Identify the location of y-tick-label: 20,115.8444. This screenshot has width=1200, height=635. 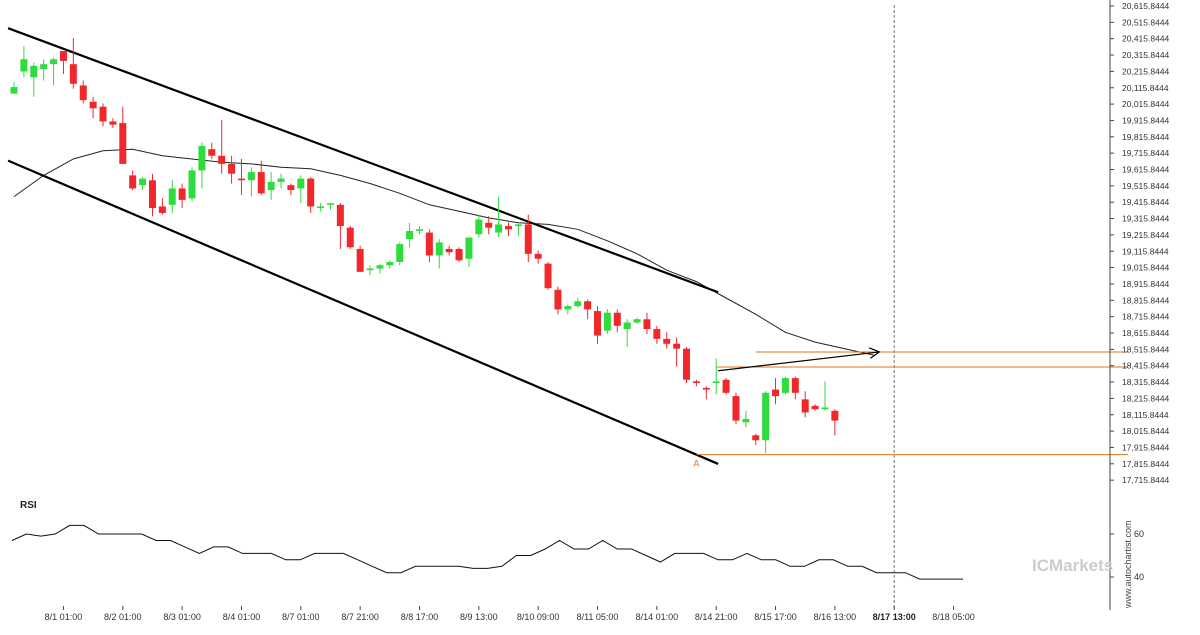
(1145, 88).